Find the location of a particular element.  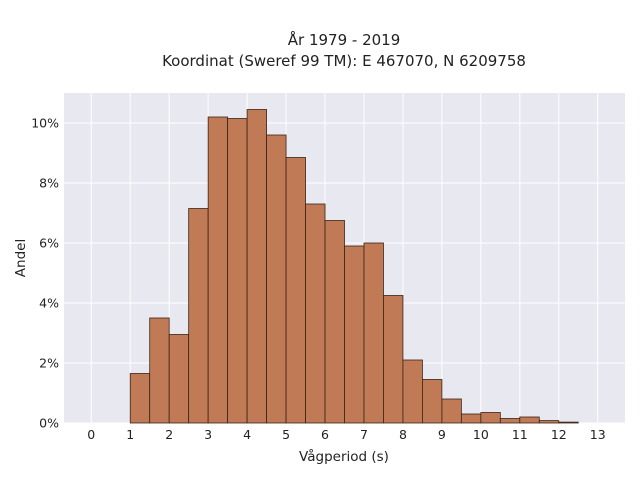

x-tick-label: 9 is located at coordinates (442, 434).